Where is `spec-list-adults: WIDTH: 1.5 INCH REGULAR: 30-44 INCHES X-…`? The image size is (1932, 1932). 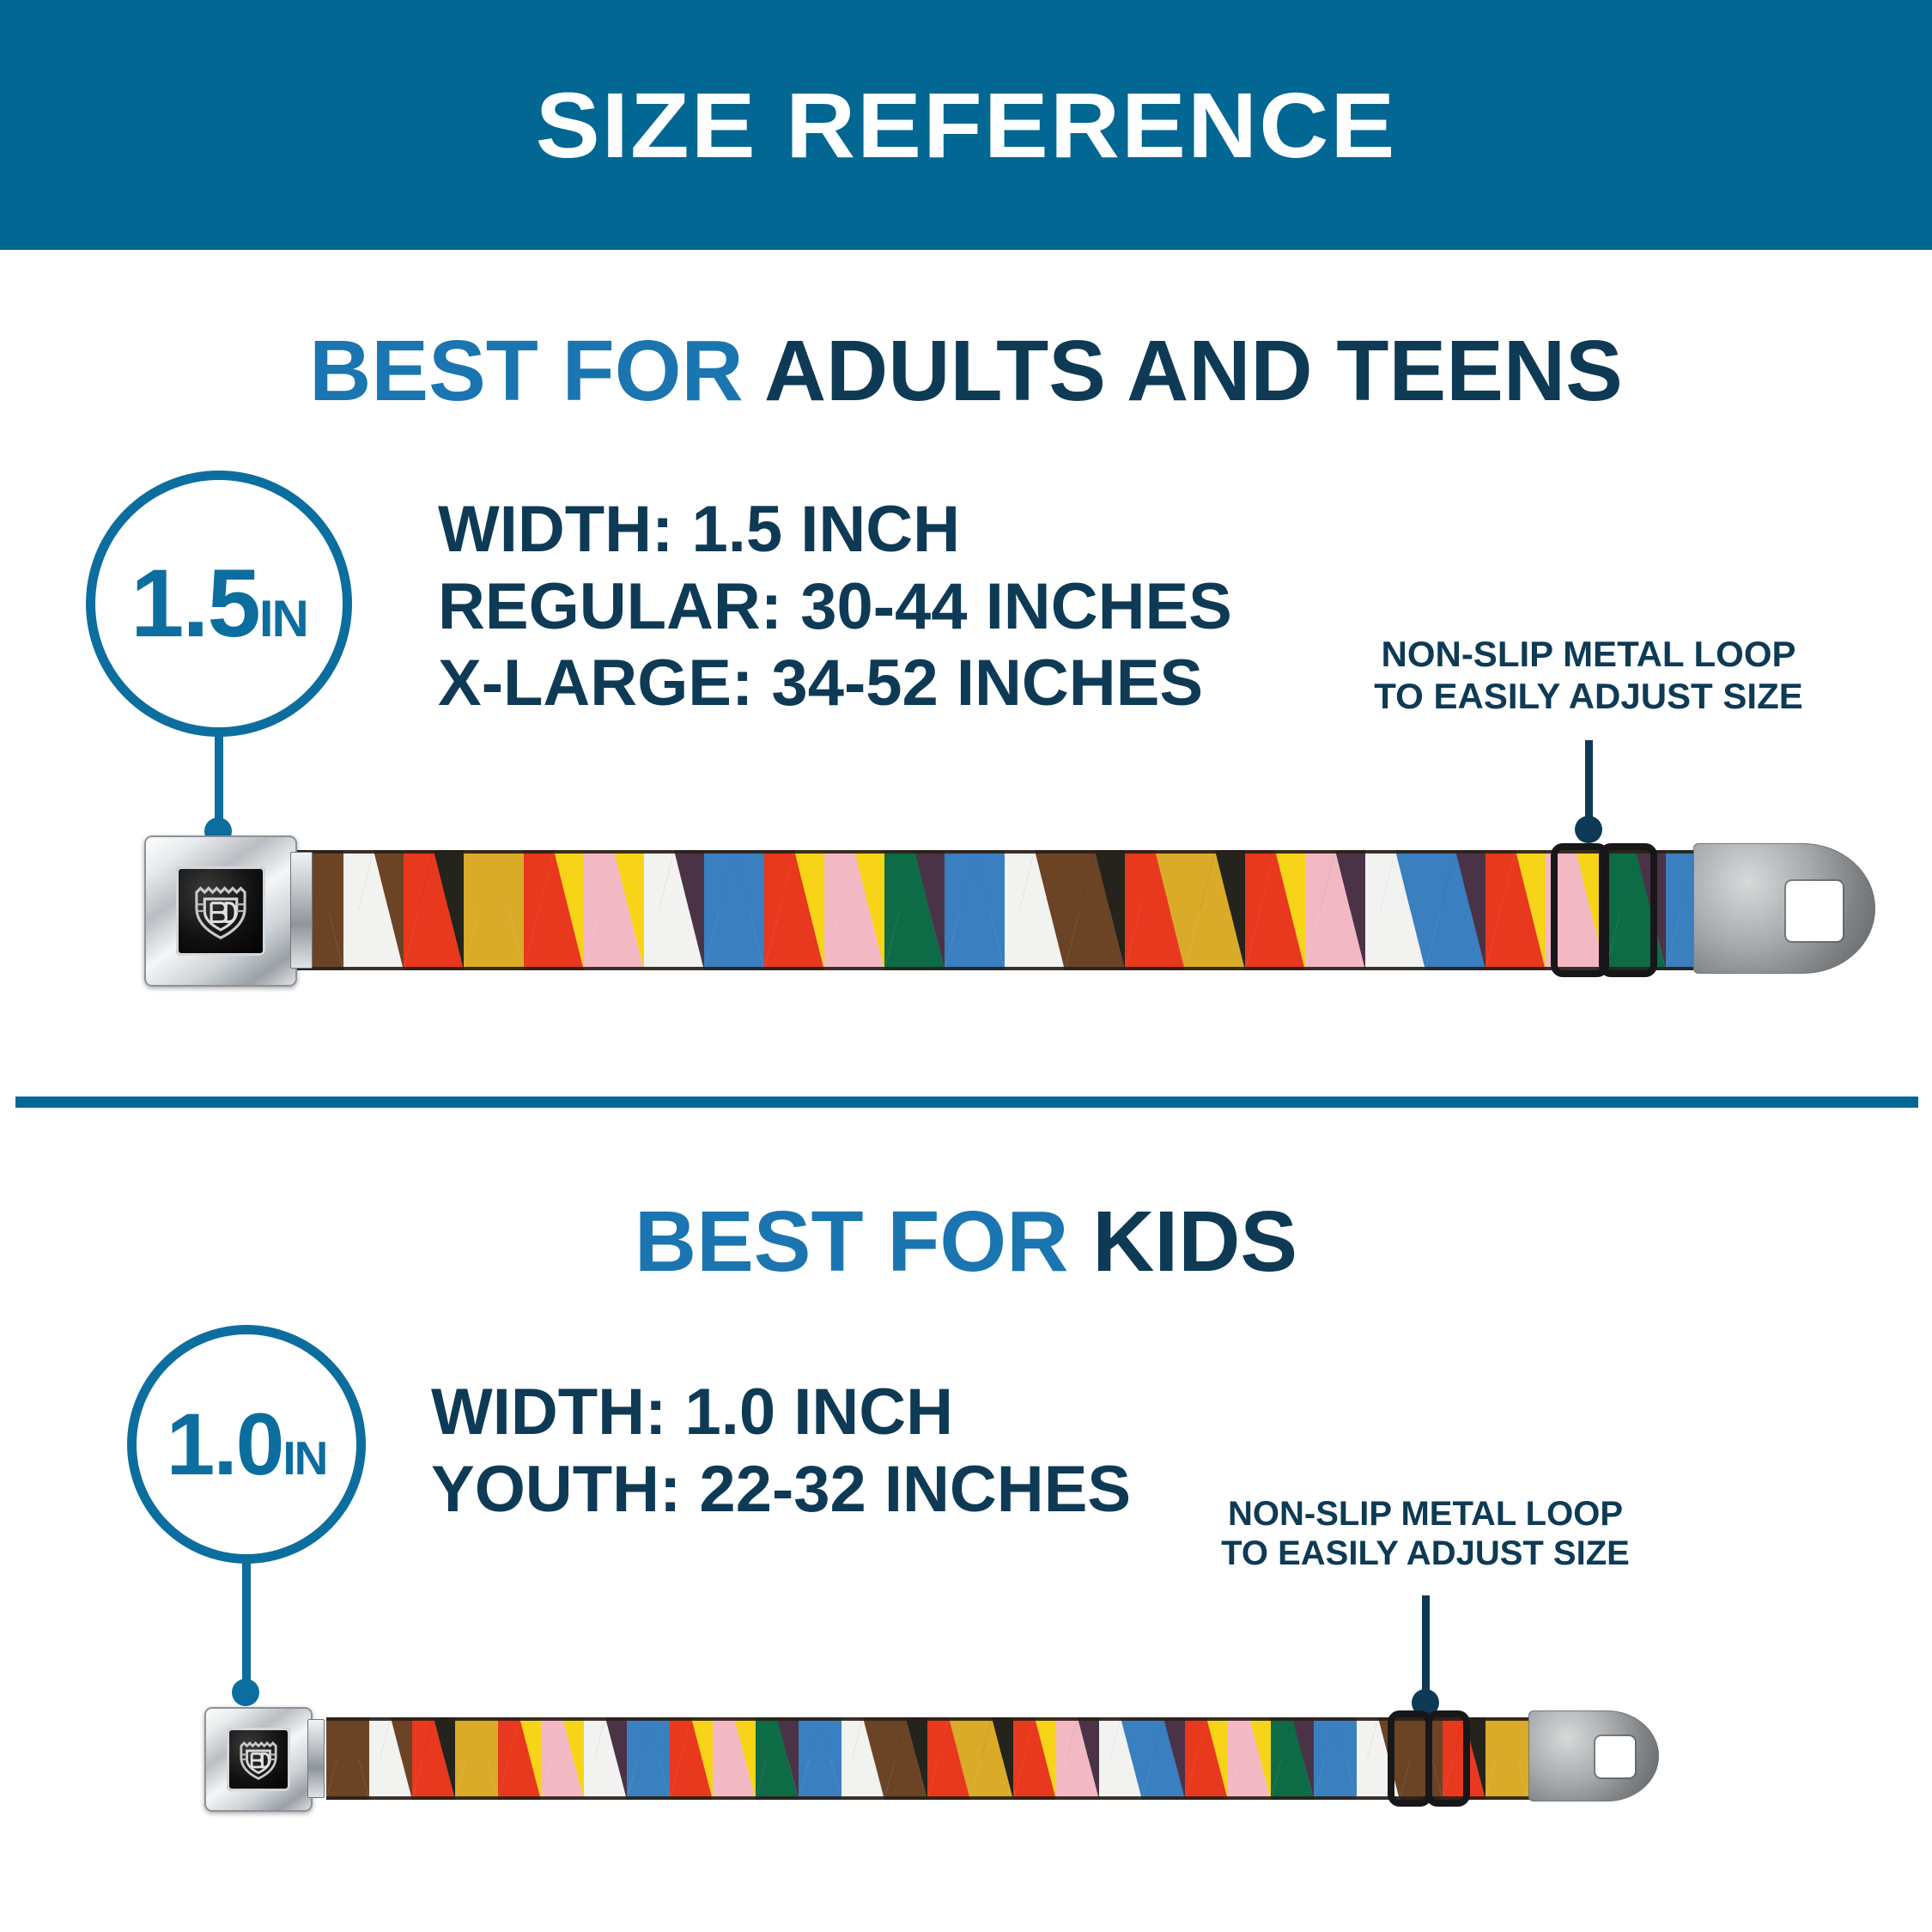 spec-list-adults: WIDTH: 1.5 INCH REGULAR: 30-44 INCHES X-… is located at coordinates (835, 607).